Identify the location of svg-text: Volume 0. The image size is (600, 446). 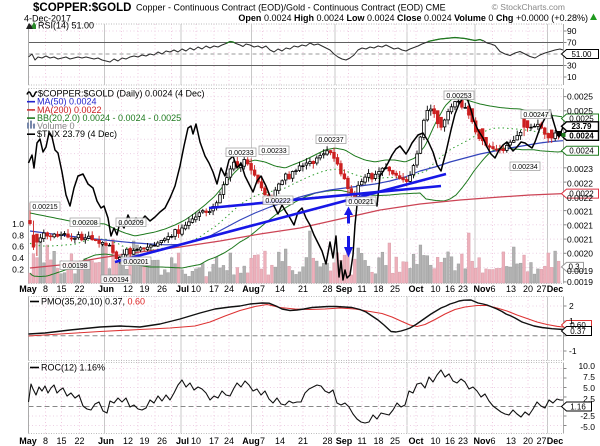
(56, 126).